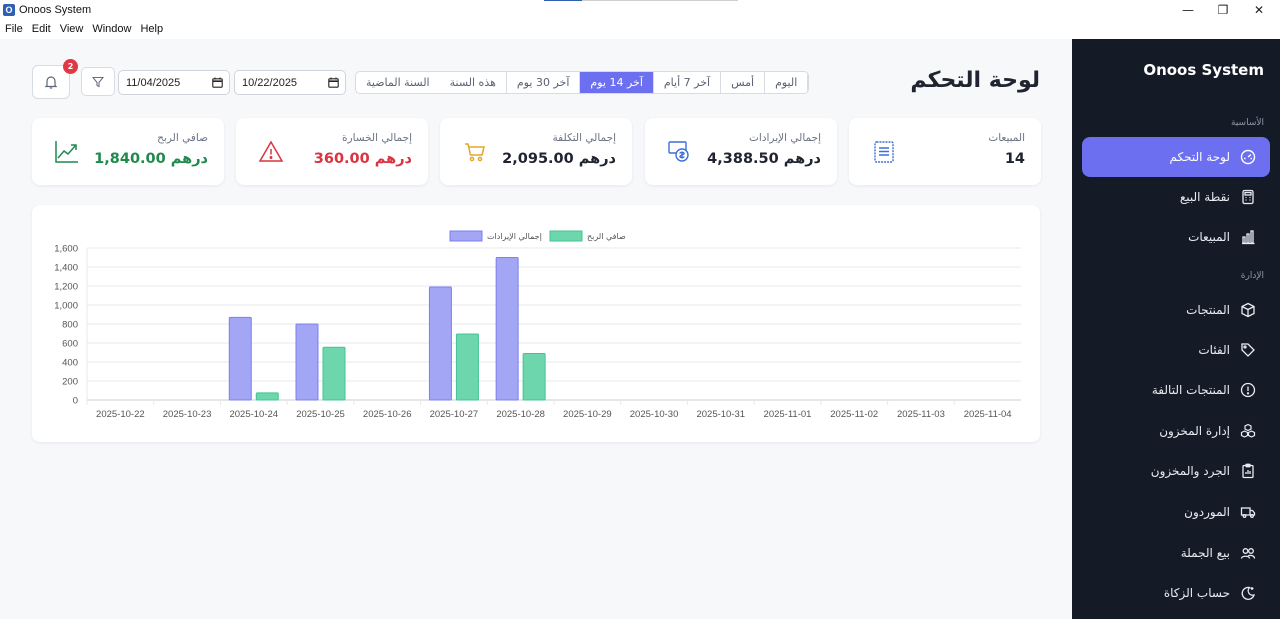  I want to click on range-last-30-days: آخر 30 يوم, so click(544, 82).